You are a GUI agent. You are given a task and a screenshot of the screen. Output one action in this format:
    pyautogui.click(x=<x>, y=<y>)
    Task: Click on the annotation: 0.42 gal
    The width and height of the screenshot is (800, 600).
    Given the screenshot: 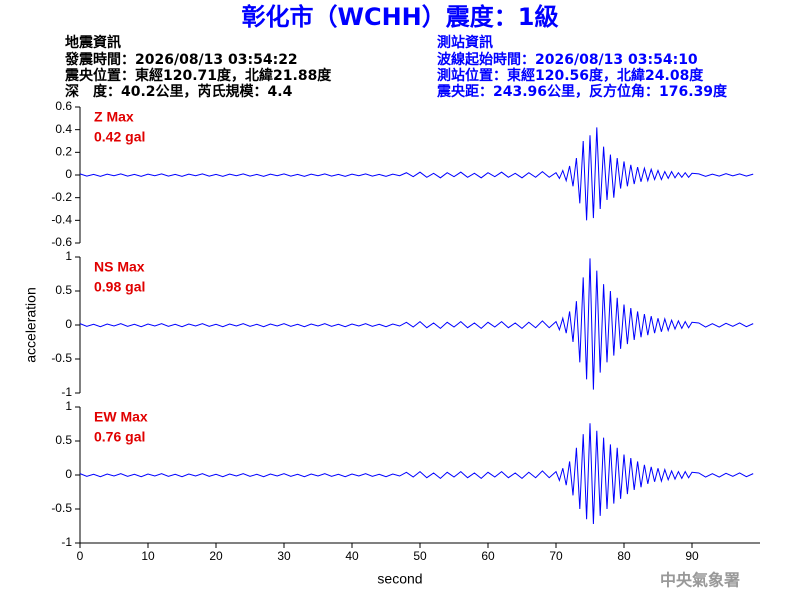 What is the action you would take?
    pyautogui.click(x=119, y=137)
    